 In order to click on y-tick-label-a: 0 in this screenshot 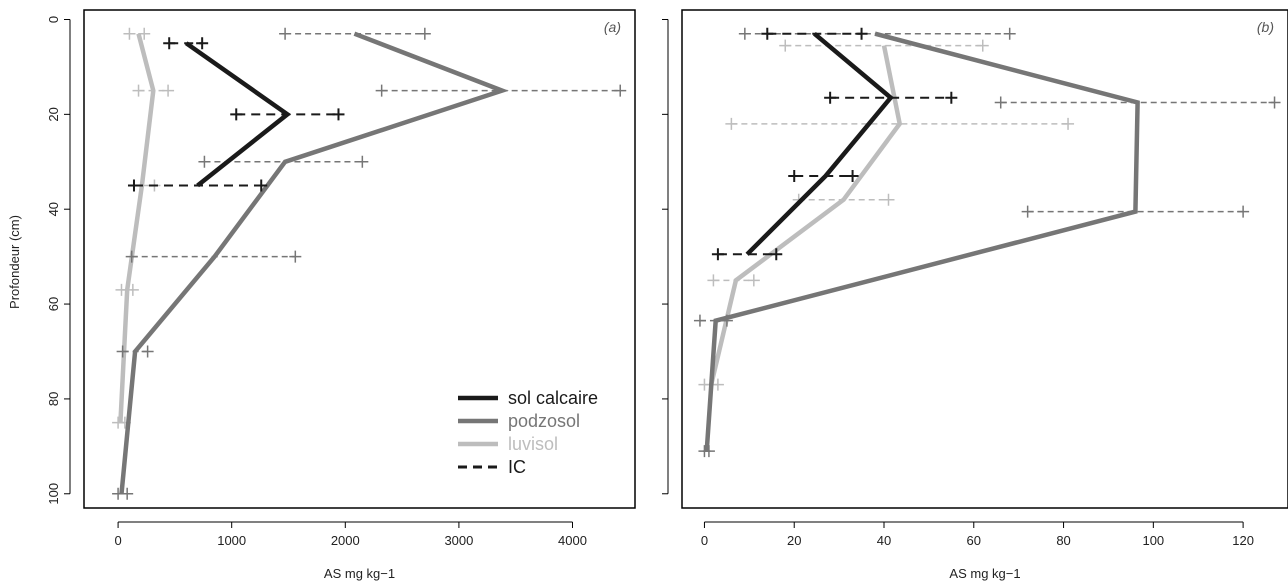, I will do `click(53, 19)`.